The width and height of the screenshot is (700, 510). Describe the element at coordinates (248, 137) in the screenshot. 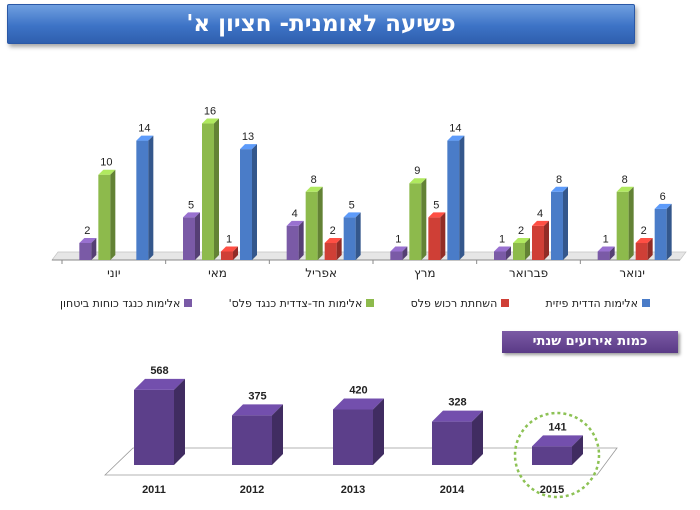

I see `data-label: 13` at that location.